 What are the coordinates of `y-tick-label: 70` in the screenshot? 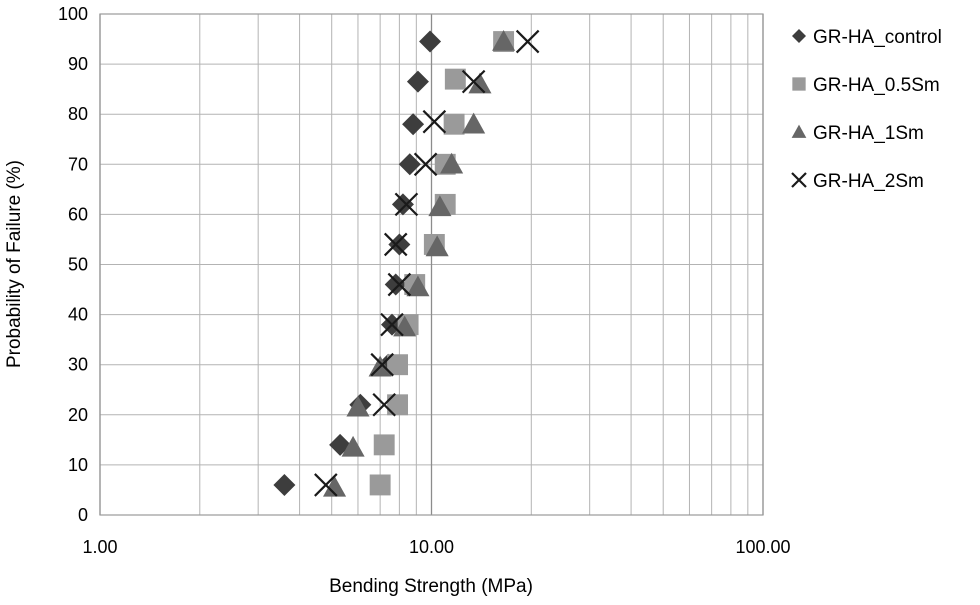 It's located at (78, 164).